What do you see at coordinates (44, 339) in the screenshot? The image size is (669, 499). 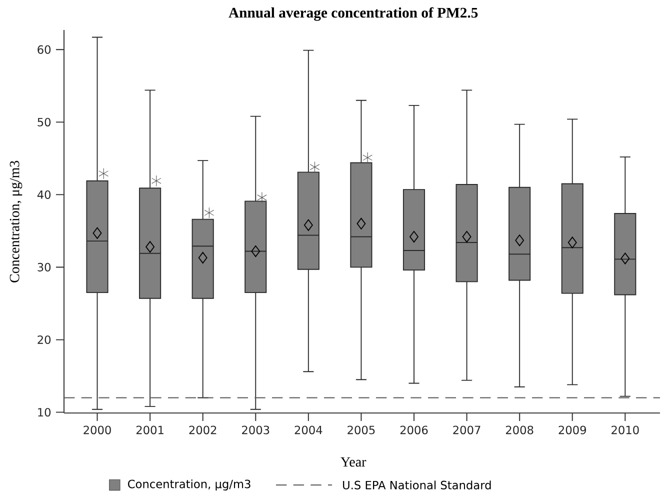 I see `y-tick-label: 20` at bounding box center [44, 339].